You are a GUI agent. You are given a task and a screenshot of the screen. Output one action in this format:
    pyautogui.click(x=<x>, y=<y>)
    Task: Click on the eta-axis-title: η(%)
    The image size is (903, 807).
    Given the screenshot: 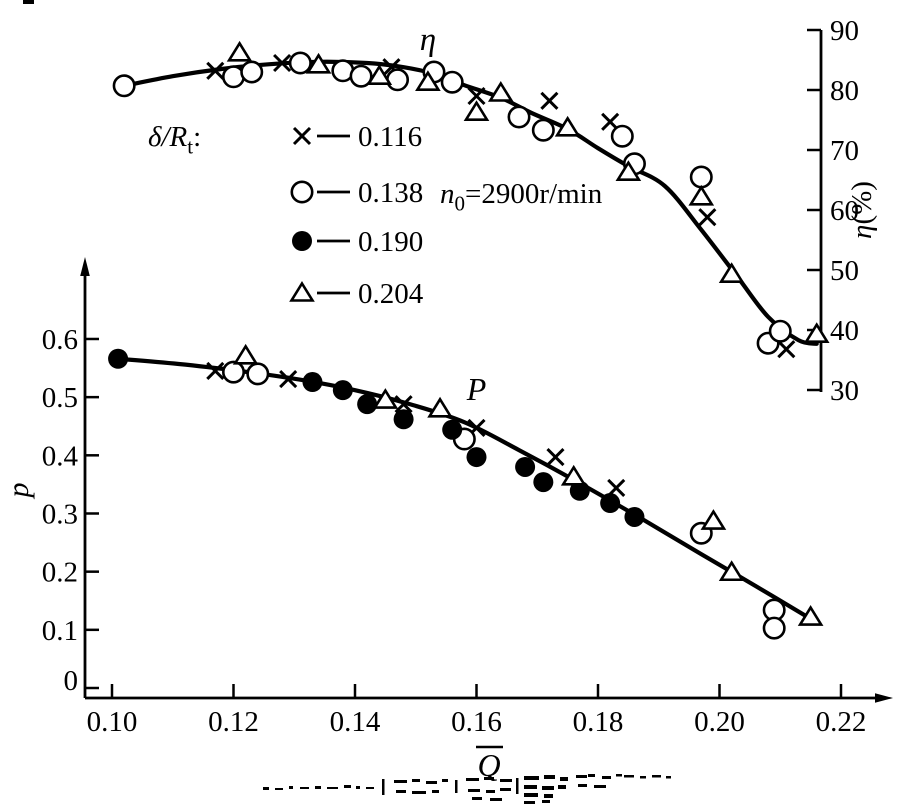 What is the action you would take?
    pyautogui.click(x=862, y=210)
    